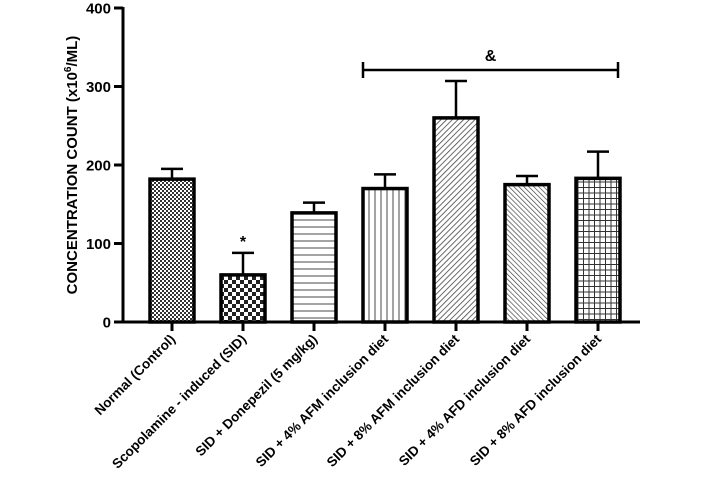  I want to click on y-tick-label: 100, so click(98, 244).